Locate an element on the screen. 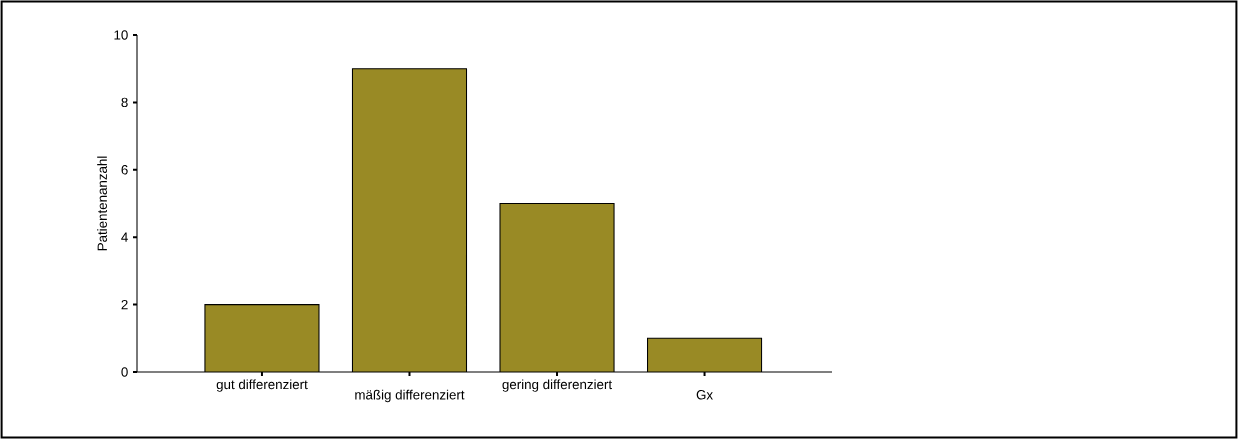 Image resolution: width=1238 pixels, height=439 pixels. y-tick-label: 6 is located at coordinates (124, 170).